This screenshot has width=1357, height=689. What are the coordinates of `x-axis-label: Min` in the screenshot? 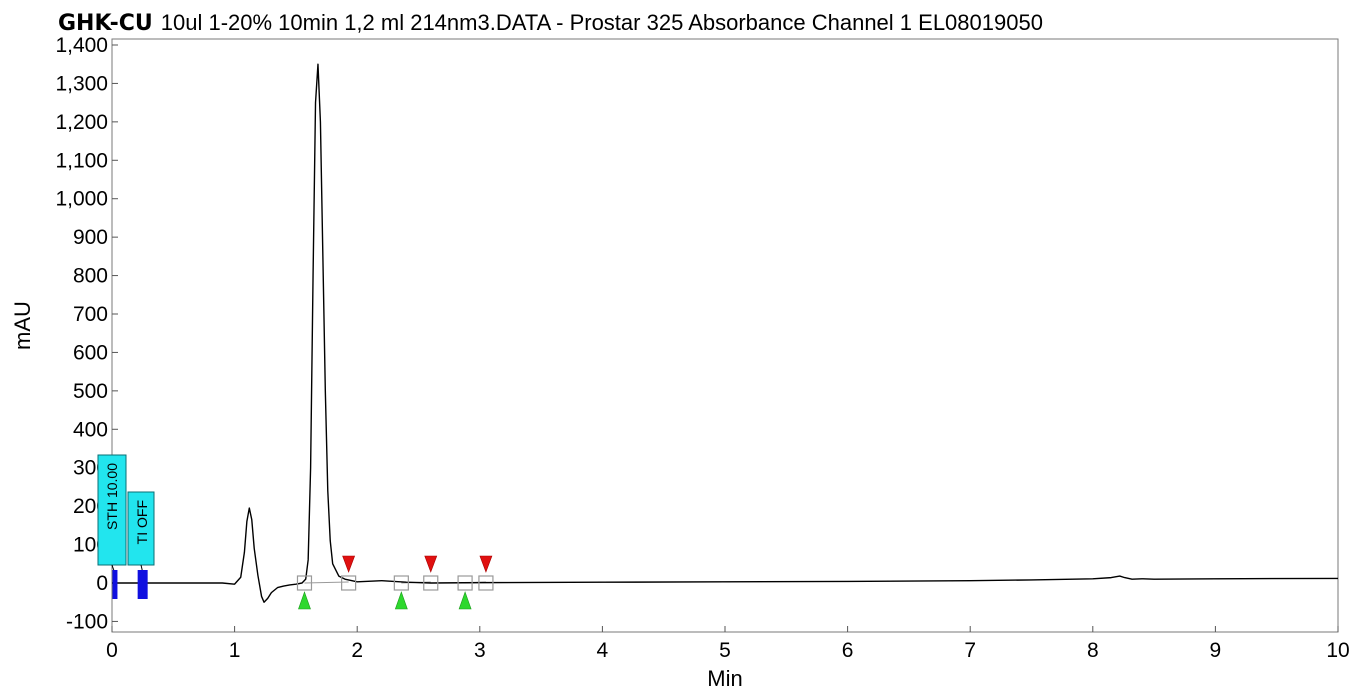 It's located at (724, 677).